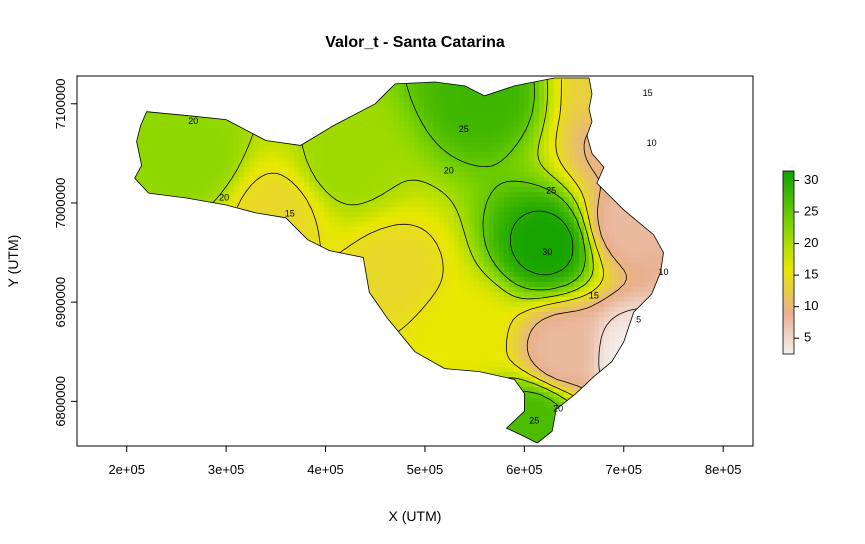 The height and width of the screenshot is (544, 865). Describe the element at coordinates (806, 258) in the screenshot. I see `legend-ticks: 5 10 15 20 25 30` at that location.